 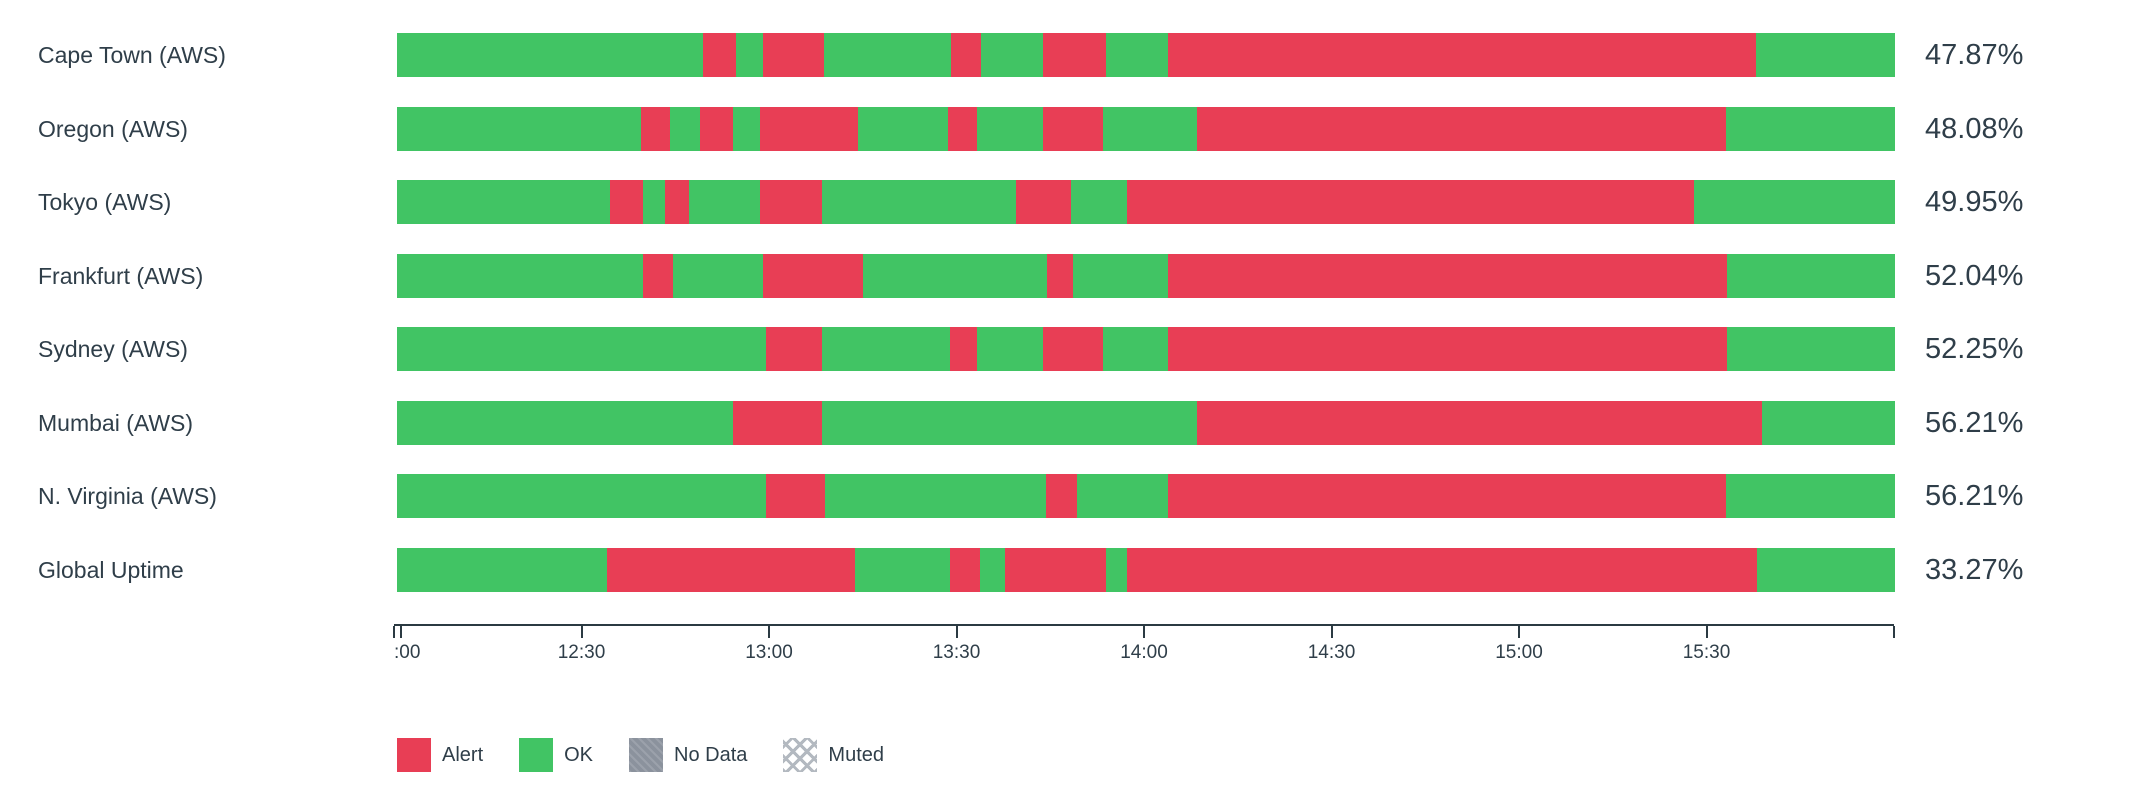 What do you see at coordinates (769, 652) in the screenshot?
I see `axis-tick-label: 13:00` at bounding box center [769, 652].